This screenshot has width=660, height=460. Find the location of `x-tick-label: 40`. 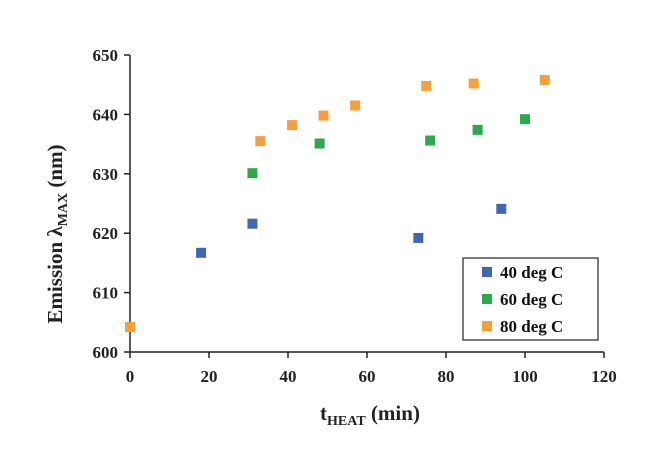

x-tick-label: 40 is located at coordinates (288, 376).